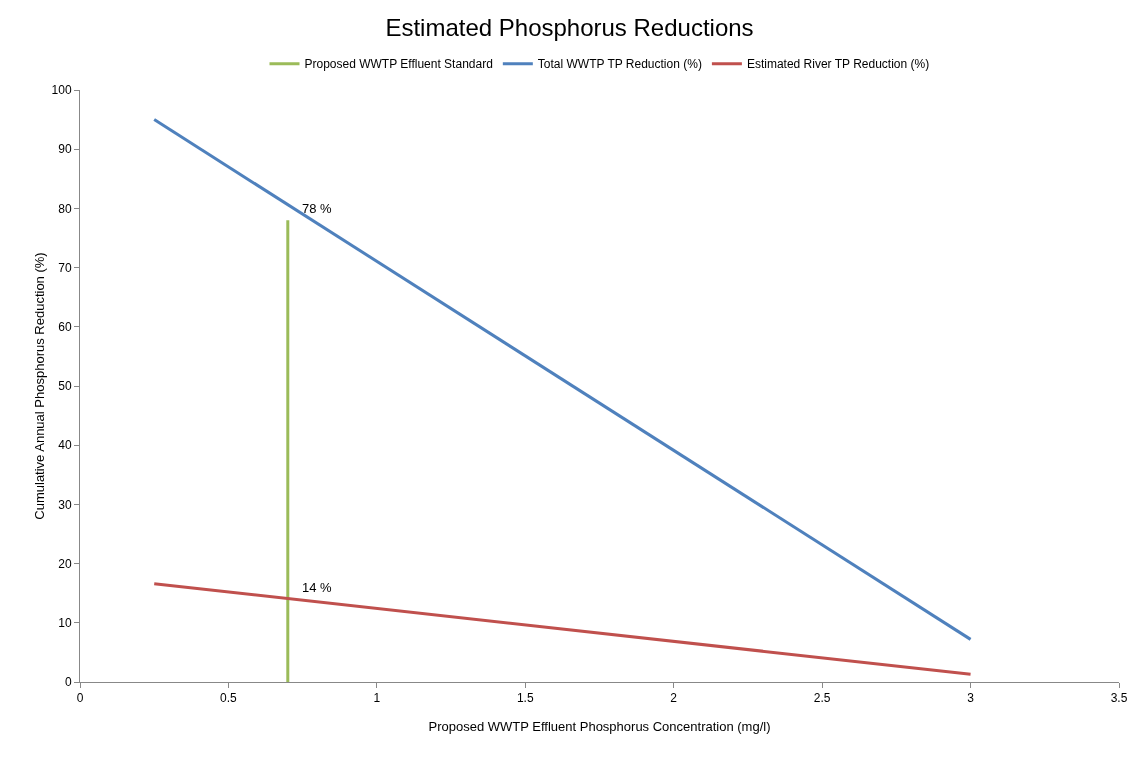 The width and height of the screenshot is (1139, 757). I want to click on x-tick-label: 3, so click(971, 698).